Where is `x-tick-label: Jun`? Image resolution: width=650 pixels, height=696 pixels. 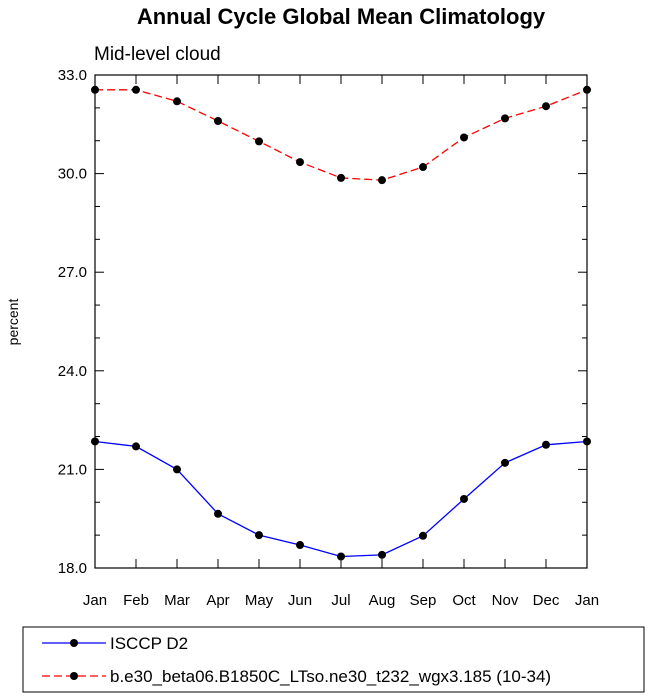 x-tick-label: Jun is located at coordinates (300, 600).